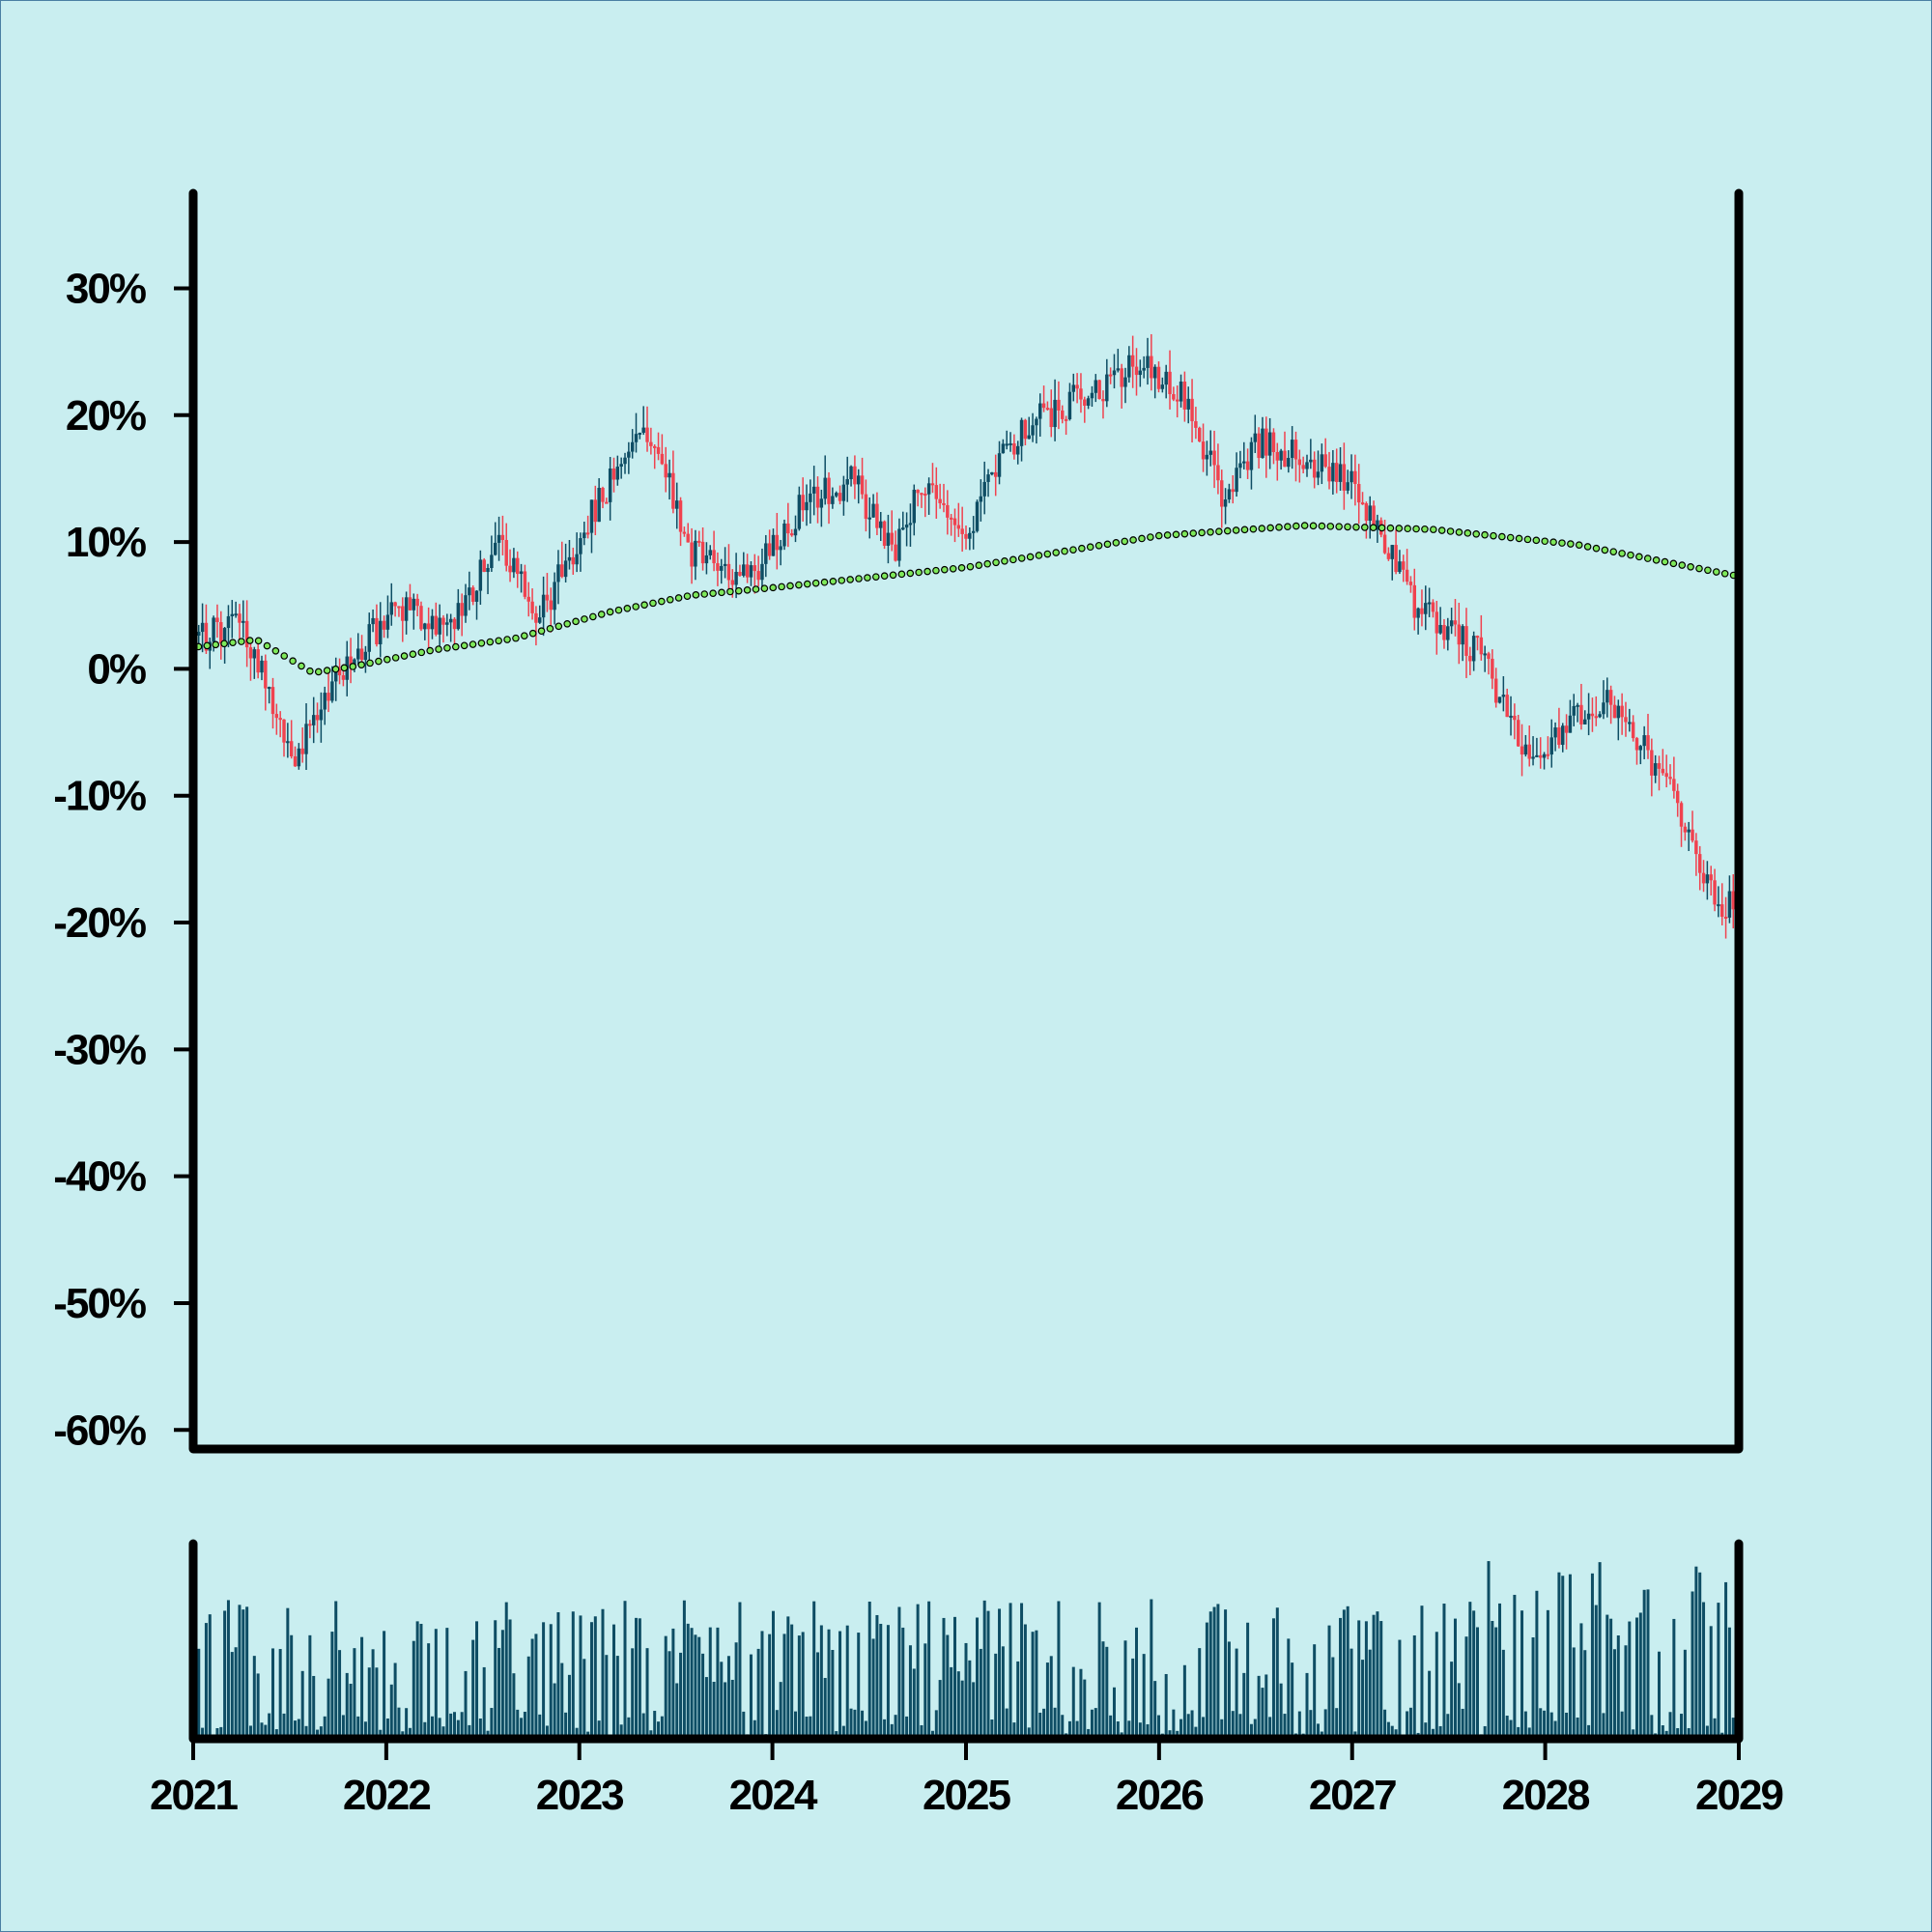  Describe the element at coordinates (99, 1430) in the screenshot. I see `y-tick-label: -60%` at that location.